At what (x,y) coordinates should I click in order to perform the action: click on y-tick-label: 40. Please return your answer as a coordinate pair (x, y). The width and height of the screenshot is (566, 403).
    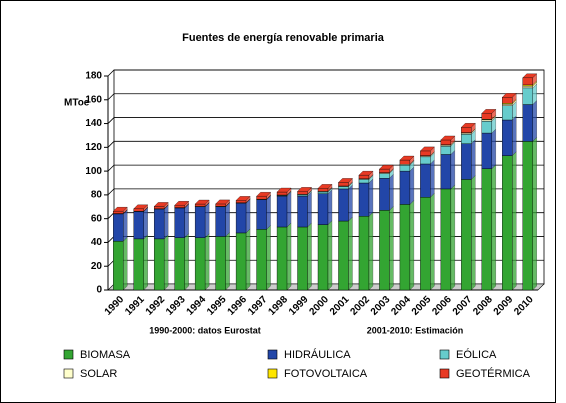
    Looking at the image, I should click on (97, 242).